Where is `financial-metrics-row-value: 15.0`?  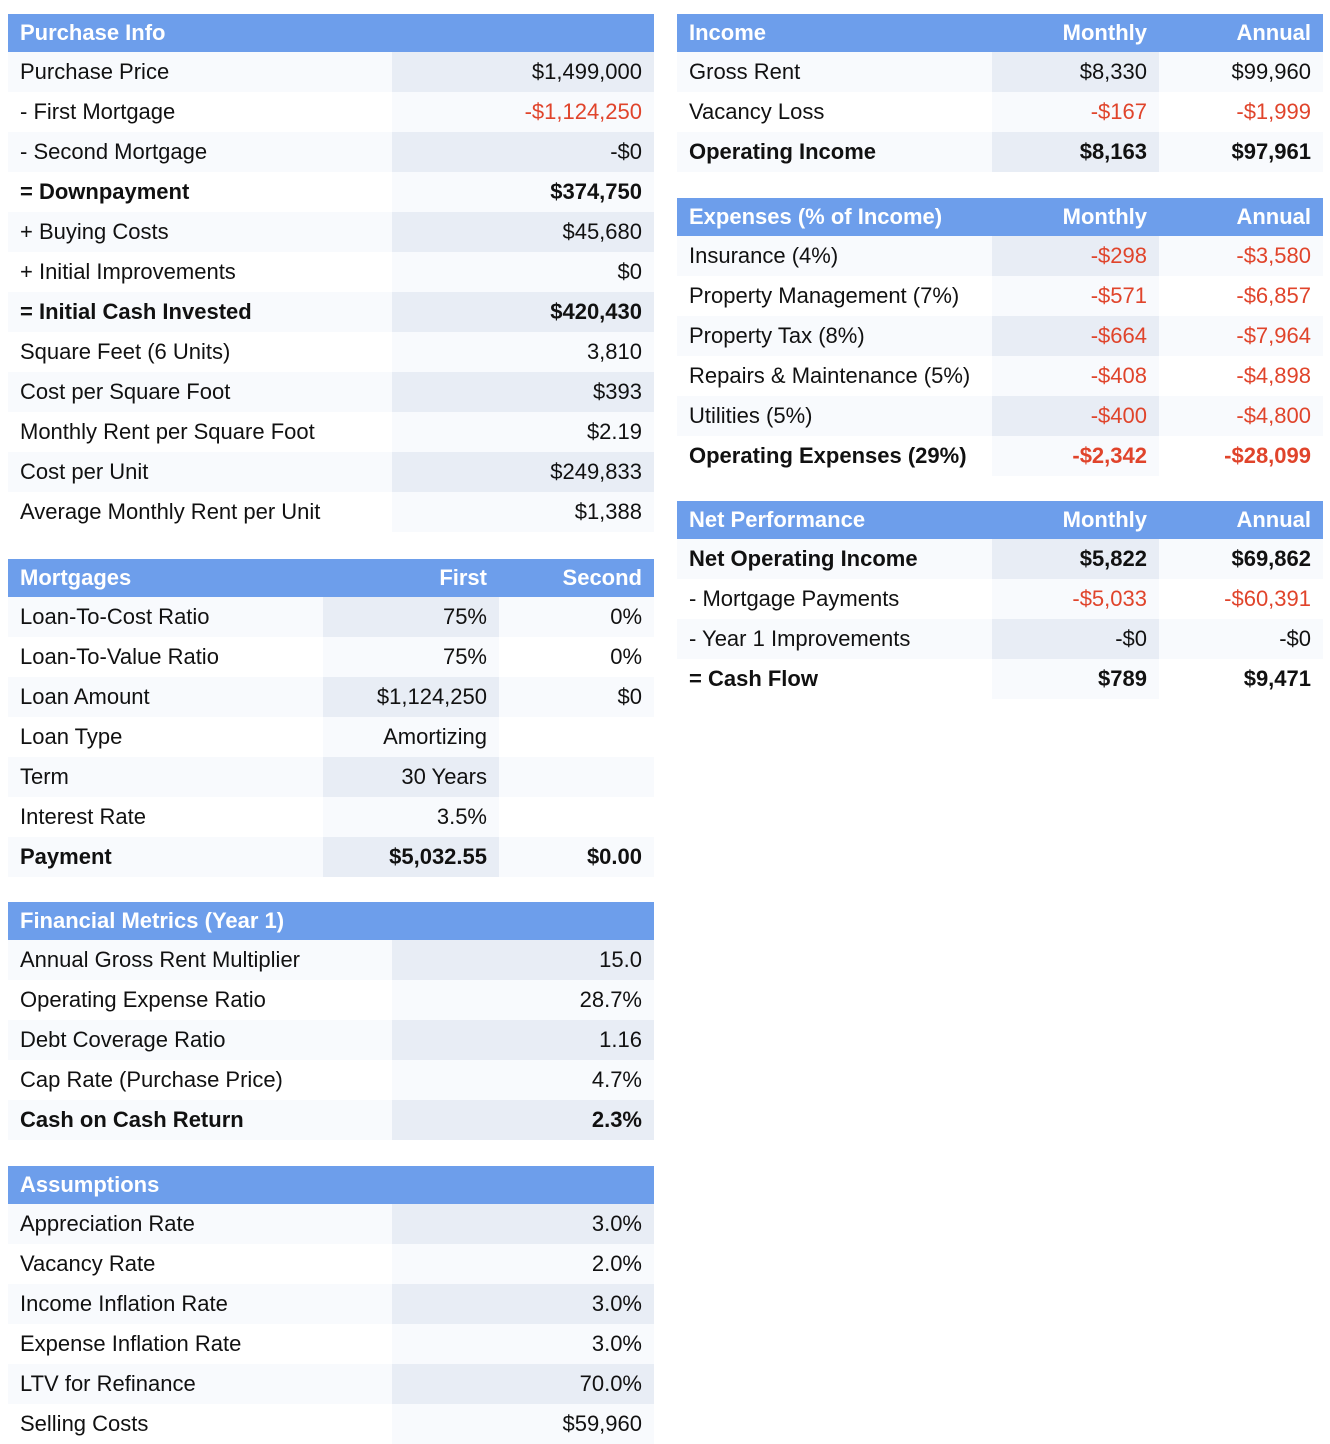
financial-metrics-row-value: 15.0 is located at coordinates (523, 960).